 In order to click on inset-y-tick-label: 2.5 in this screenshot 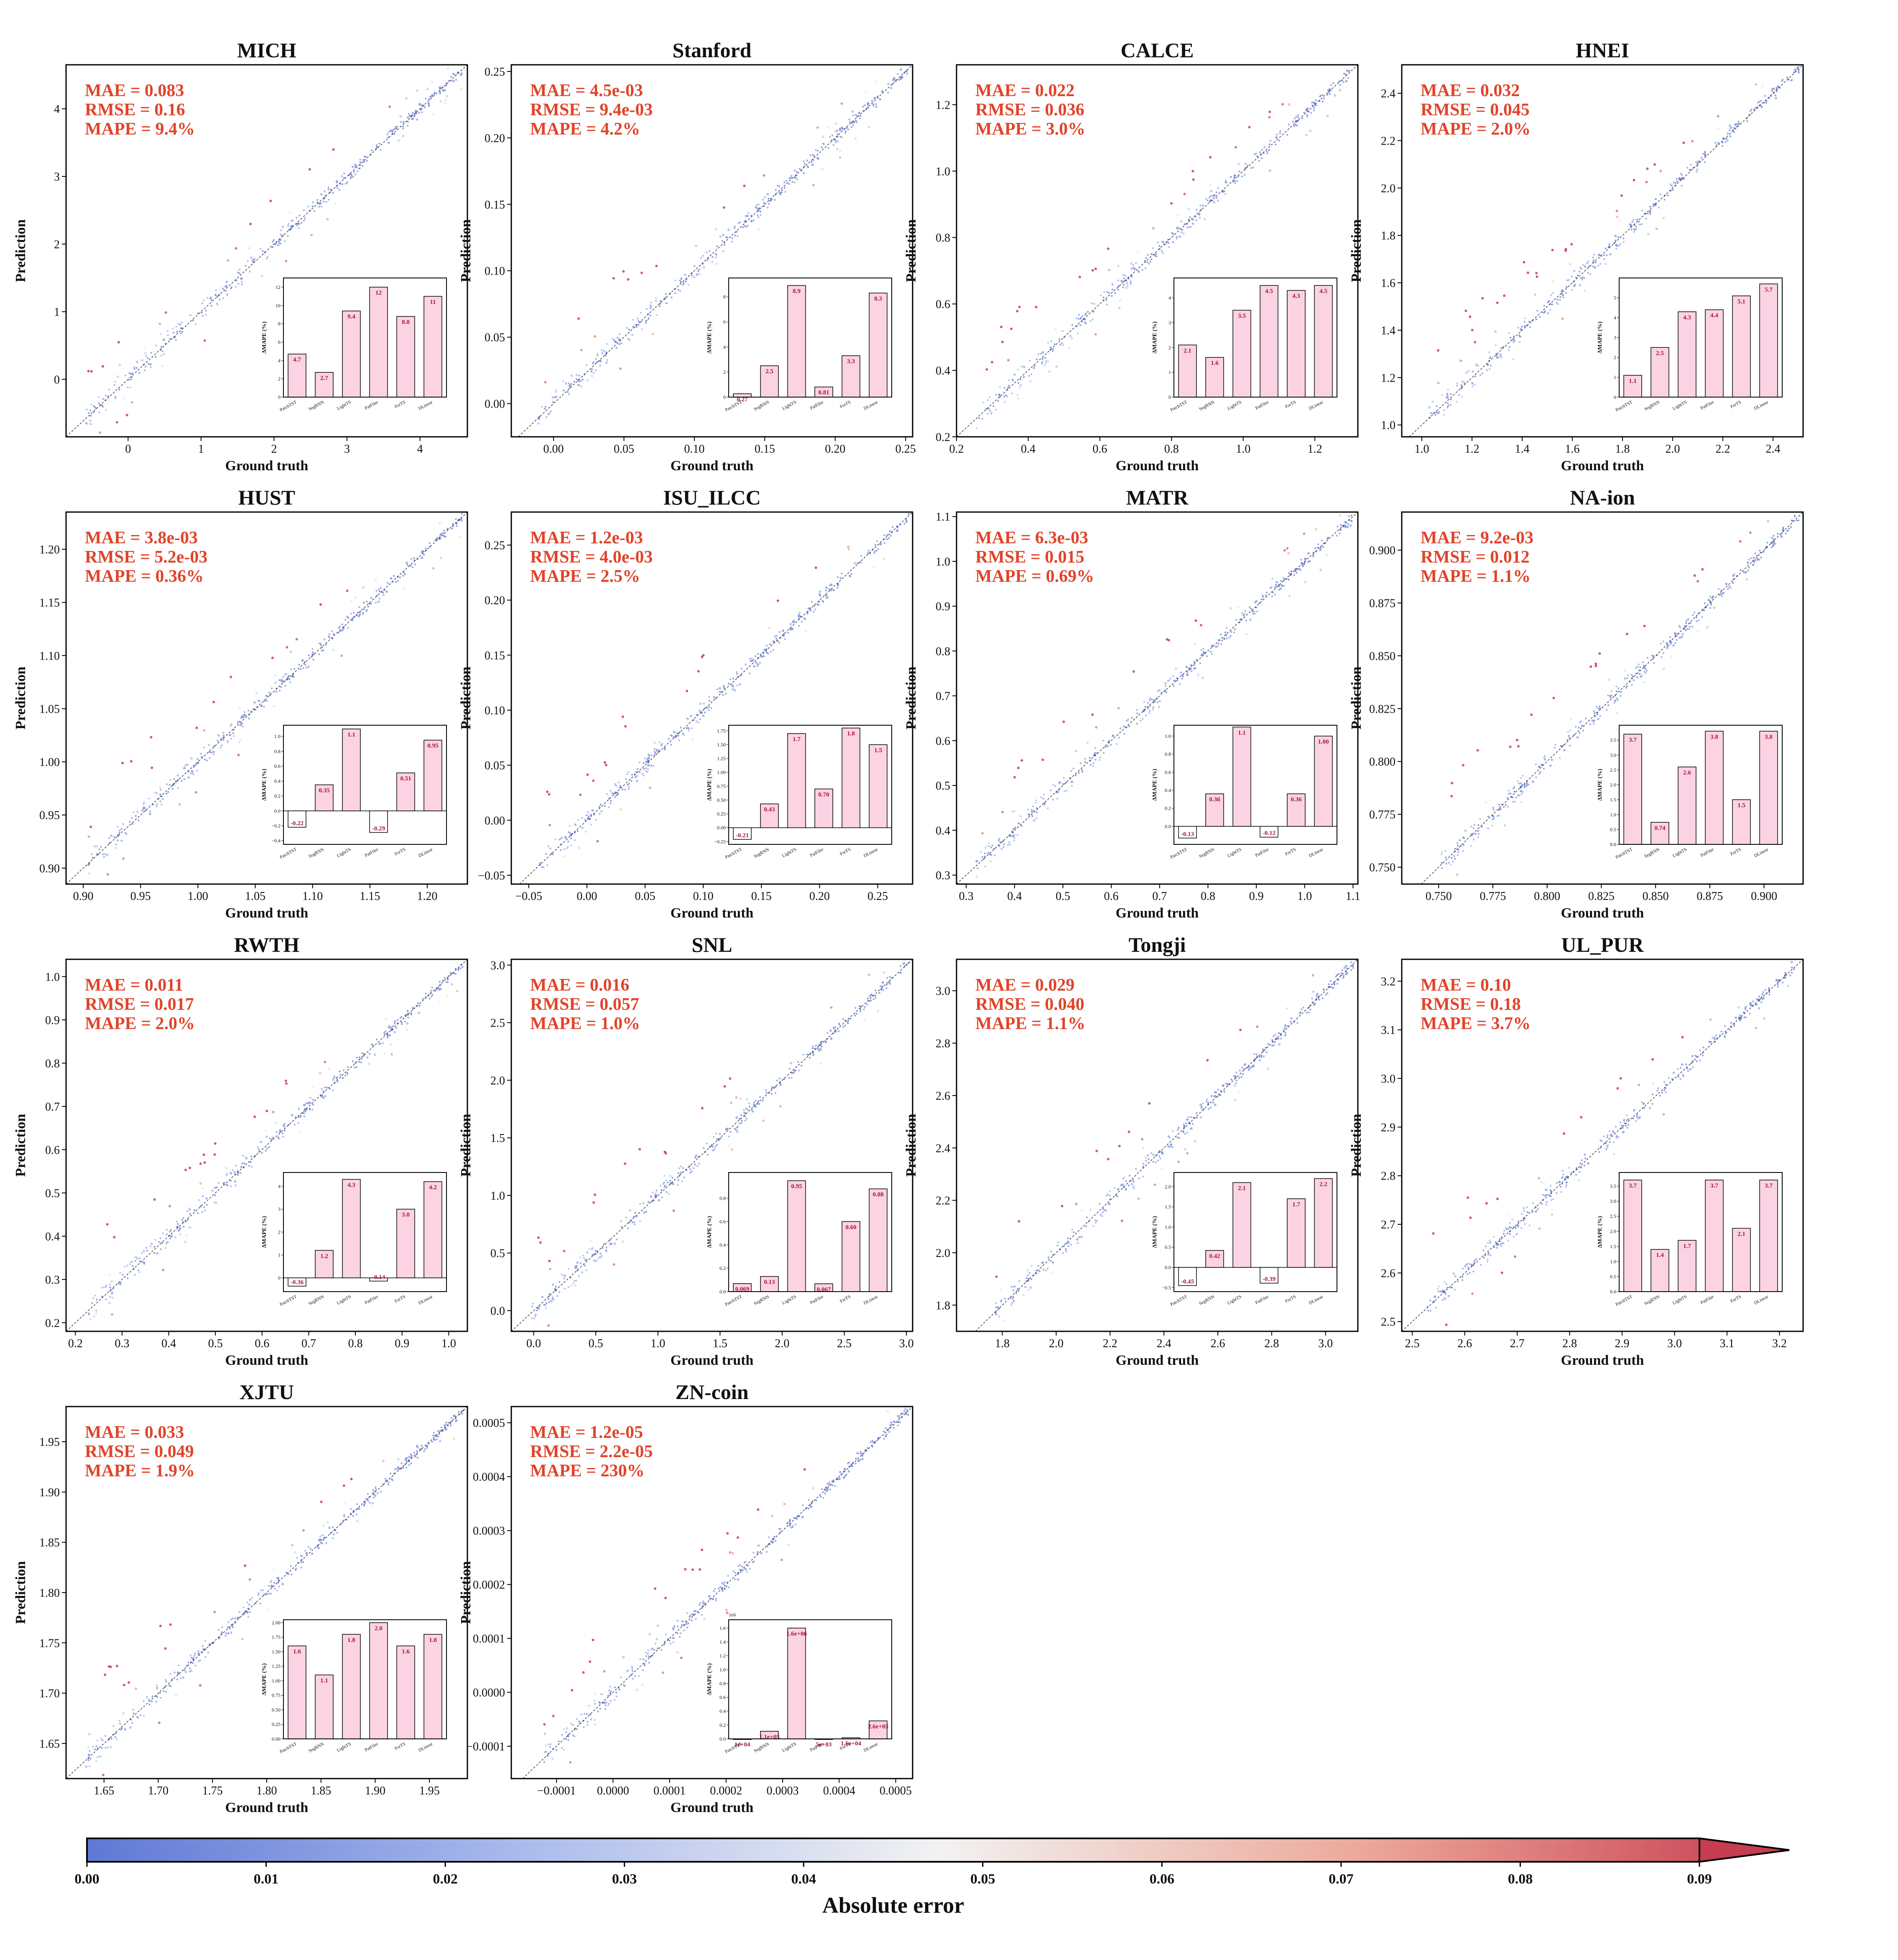, I will do `click(1613, 770)`.